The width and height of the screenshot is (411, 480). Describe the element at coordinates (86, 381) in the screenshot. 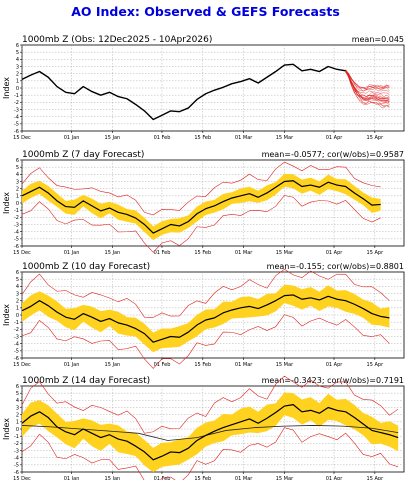

I see `panel-title: 1000mb Z (14 day Forecast)` at that location.